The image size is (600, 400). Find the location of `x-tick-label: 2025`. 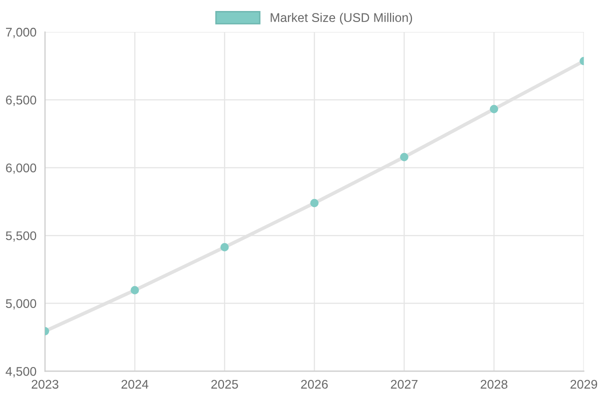

x-tick-label: 2025 is located at coordinates (224, 384).